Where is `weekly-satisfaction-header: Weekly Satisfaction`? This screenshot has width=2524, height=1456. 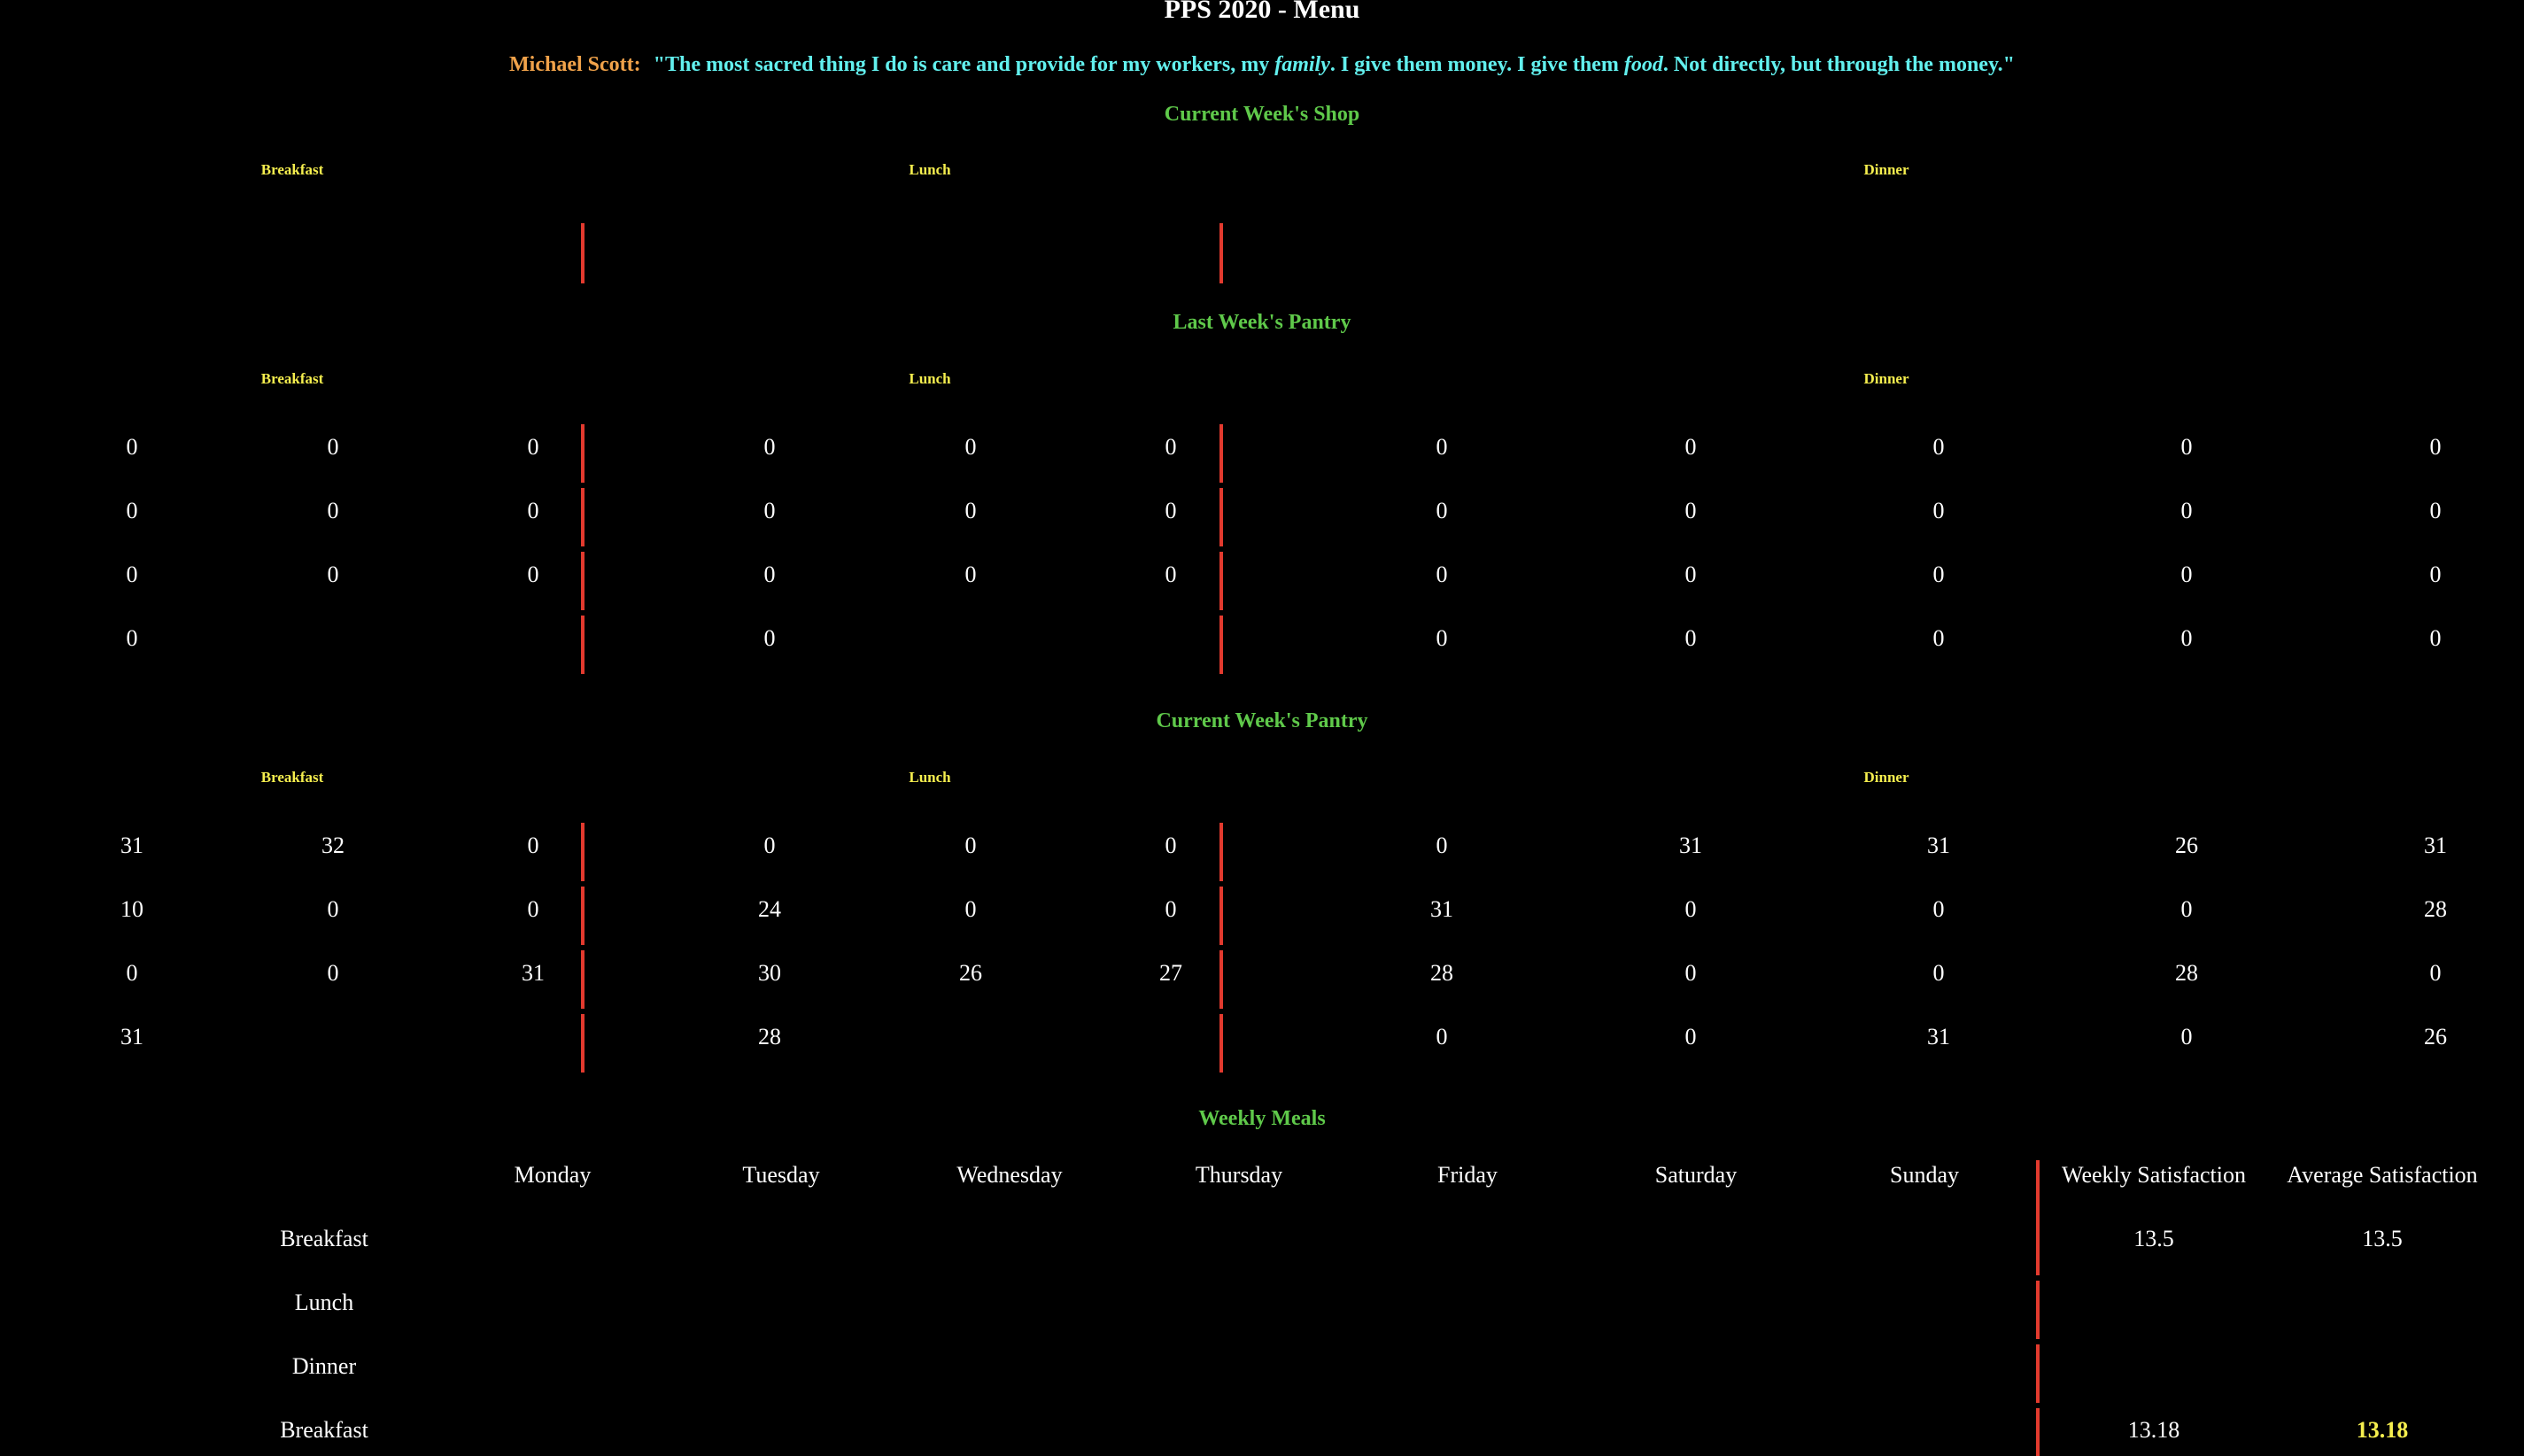 weekly-satisfaction-header: Weekly Satisfaction is located at coordinates (2154, 1175).